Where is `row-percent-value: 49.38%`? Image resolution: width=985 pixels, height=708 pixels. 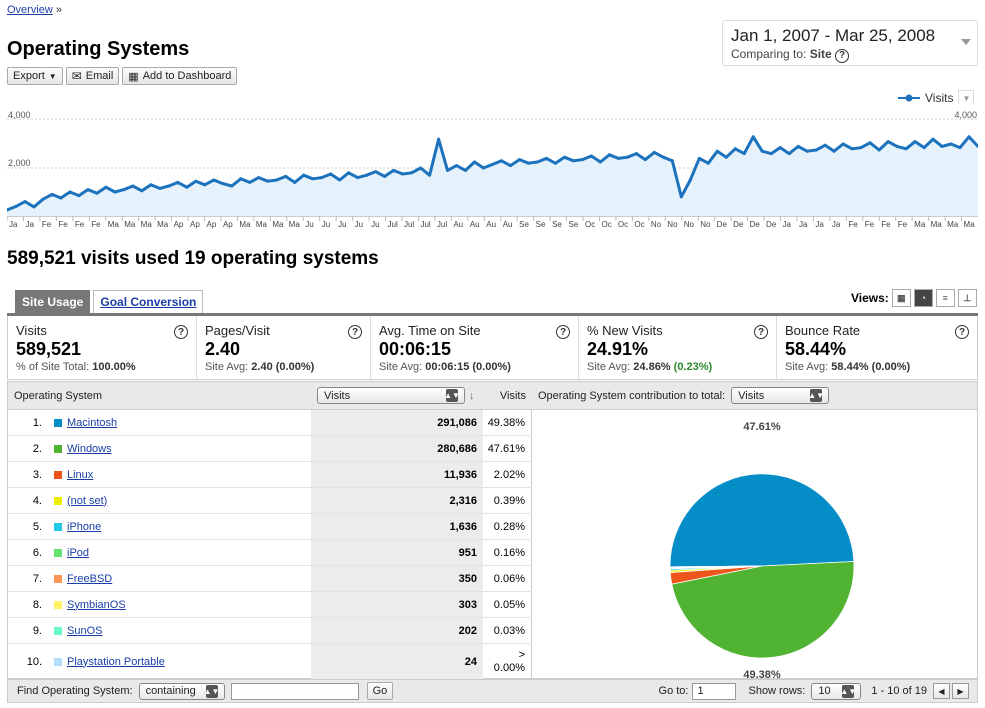 row-percent-value: 49.38% is located at coordinates (506, 422).